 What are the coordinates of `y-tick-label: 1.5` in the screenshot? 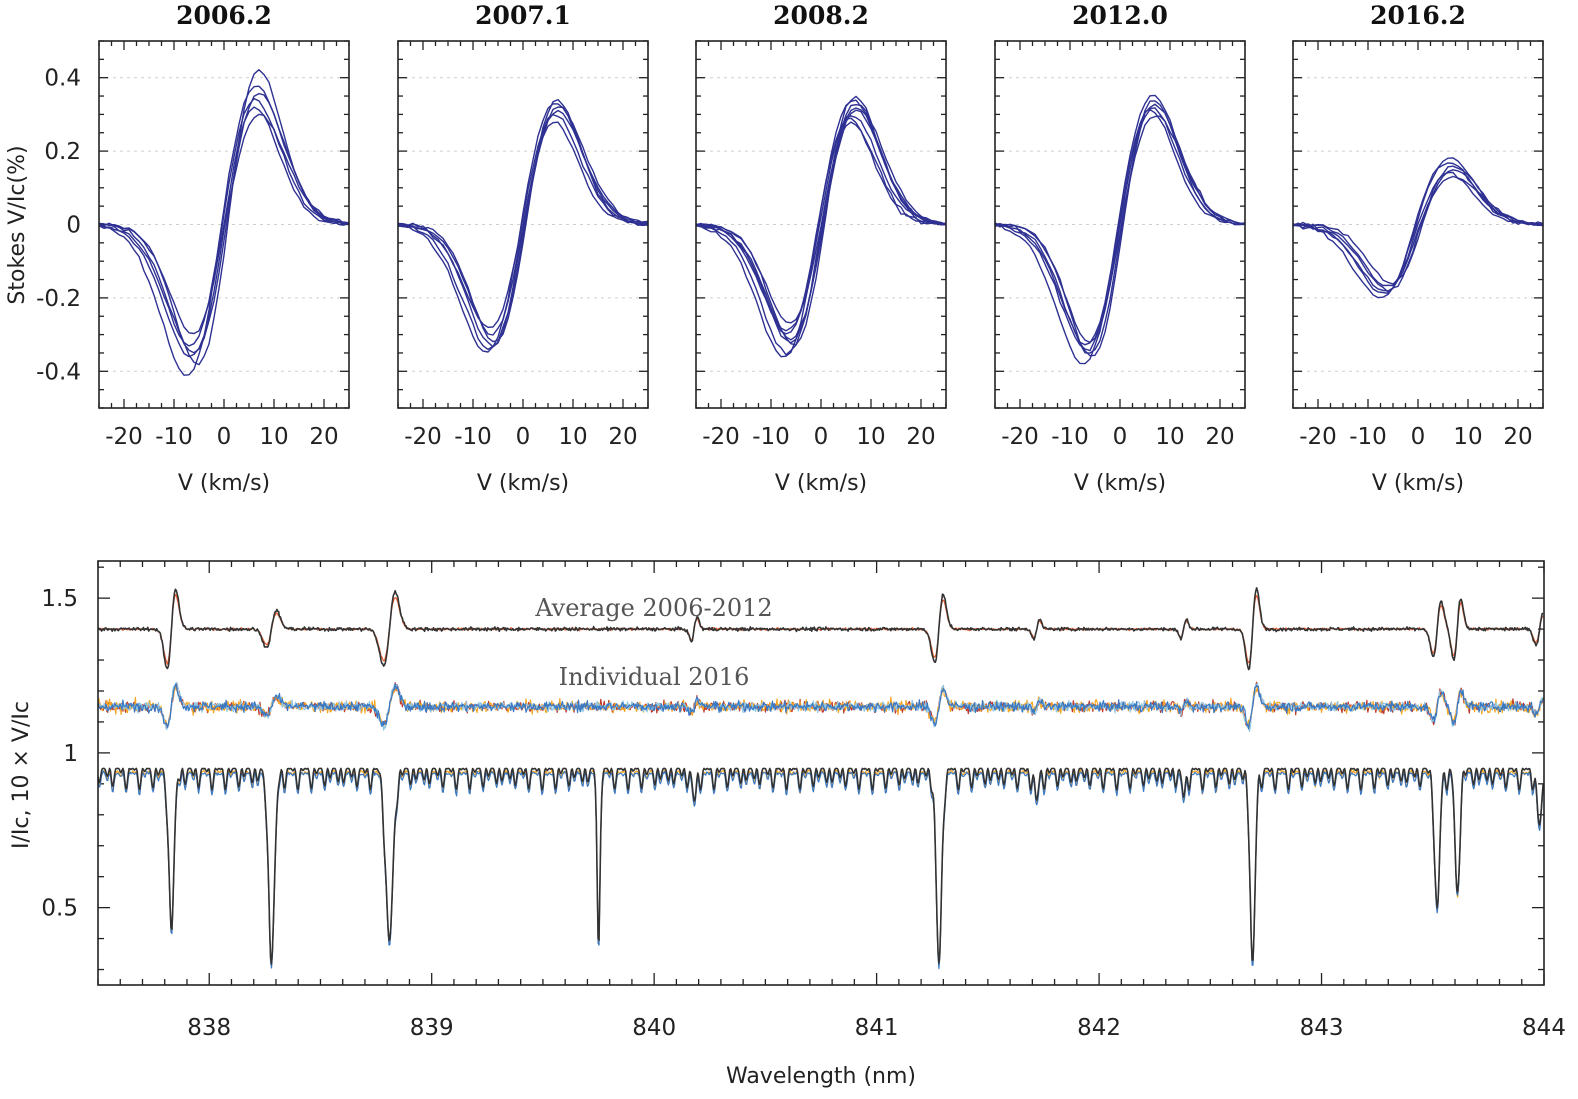 It's located at (59, 599).